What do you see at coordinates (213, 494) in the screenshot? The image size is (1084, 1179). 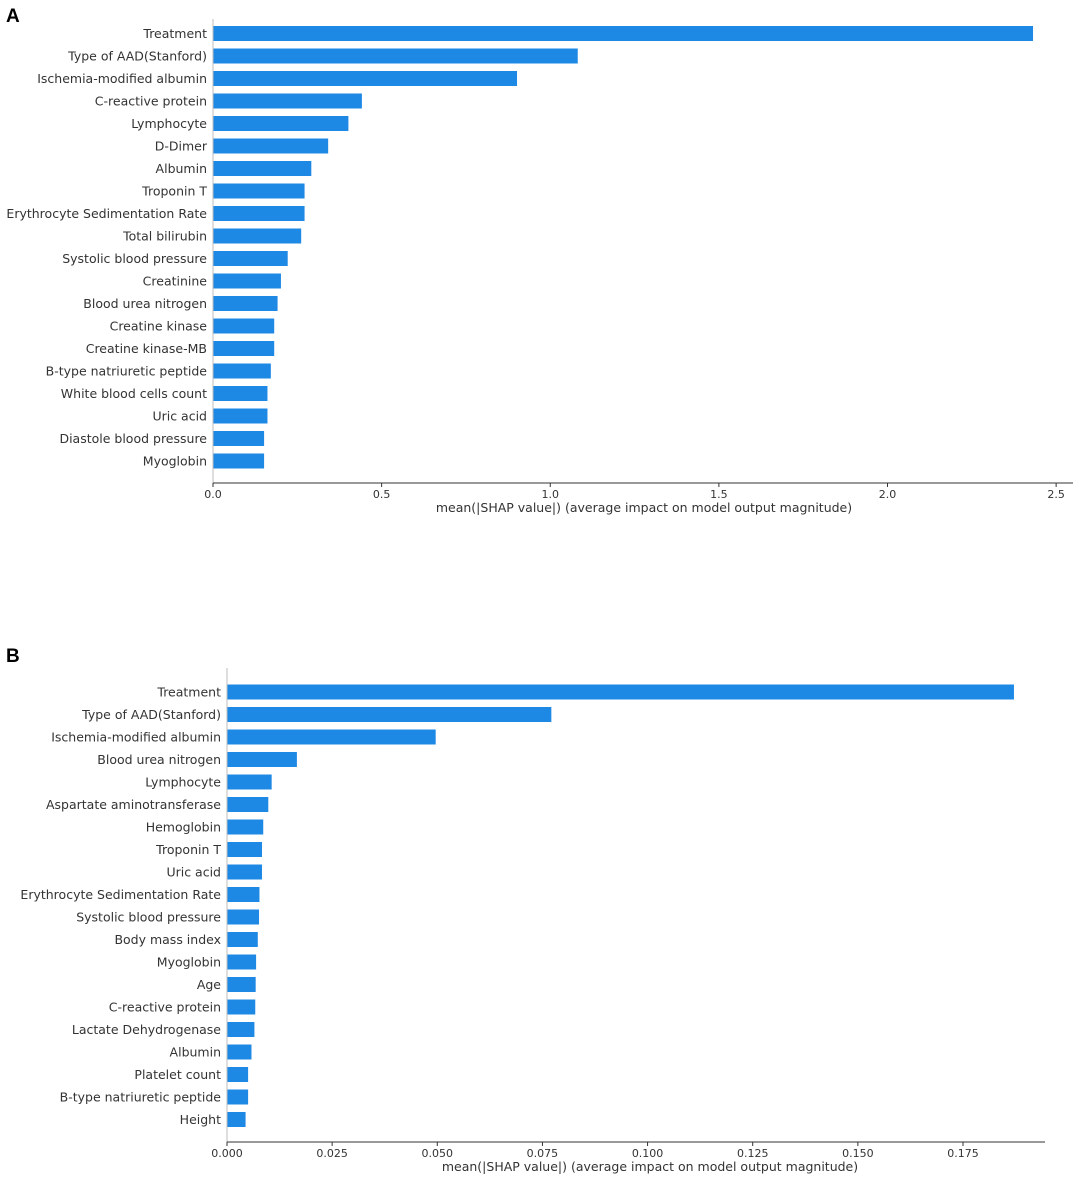 I see `chart-a-x-tick-label: 0.0` at bounding box center [213, 494].